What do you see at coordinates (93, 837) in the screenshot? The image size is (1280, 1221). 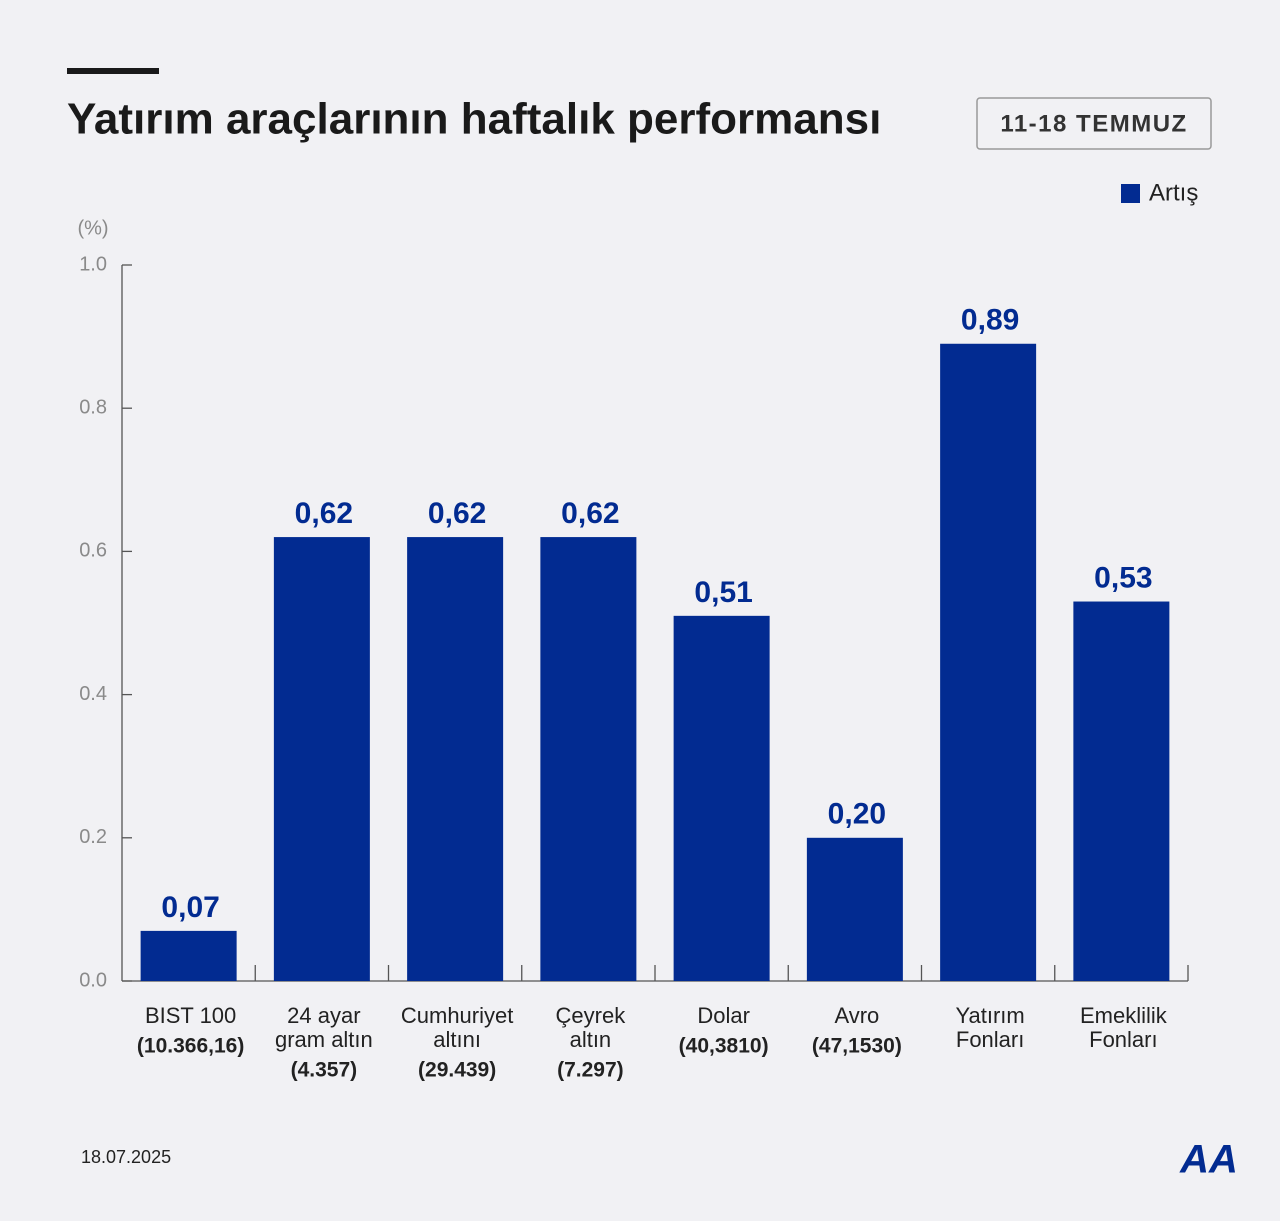 I see `y-tick-label: 0.2` at bounding box center [93, 837].